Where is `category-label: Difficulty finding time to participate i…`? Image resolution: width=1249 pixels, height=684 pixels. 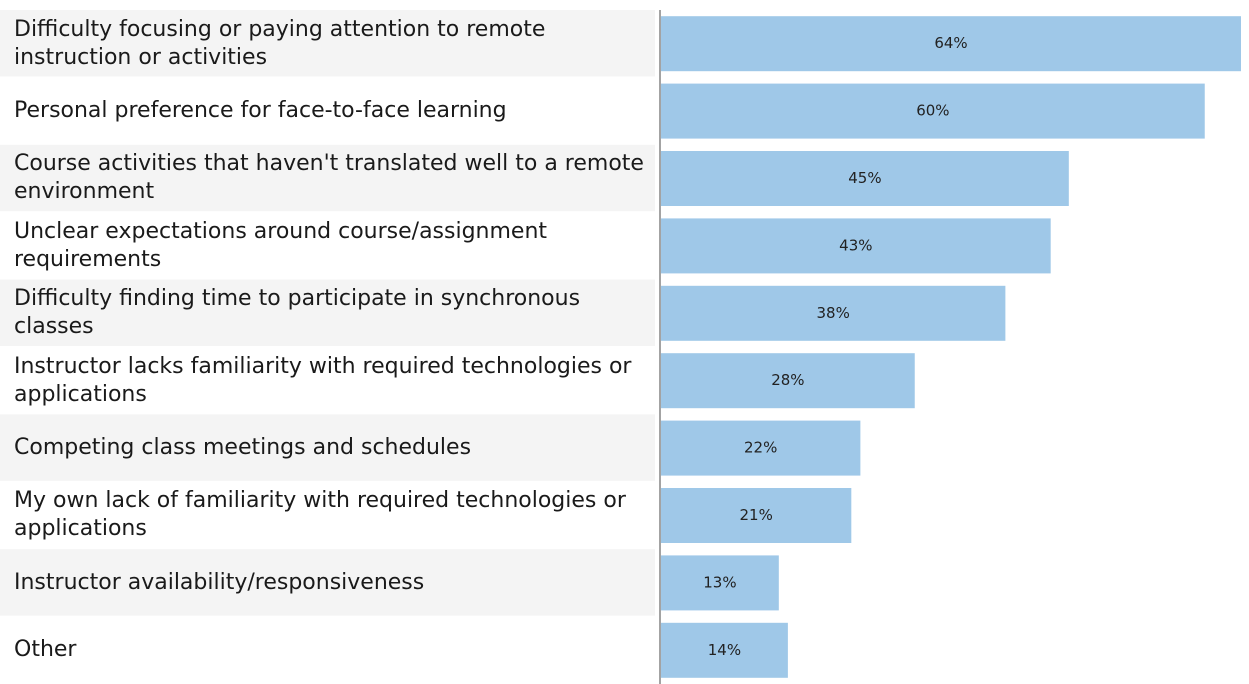
category-label: Difficulty finding time to participate i… is located at coordinates (297, 313).